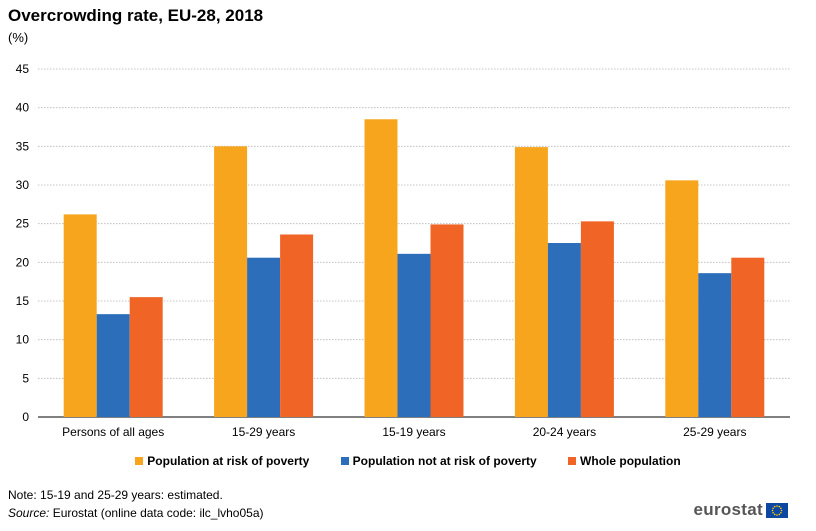 The height and width of the screenshot is (531, 816). What do you see at coordinates (444, 461) in the screenshot?
I see `legend-label-not-at-risk: Population not at risk of poverty` at bounding box center [444, 461].